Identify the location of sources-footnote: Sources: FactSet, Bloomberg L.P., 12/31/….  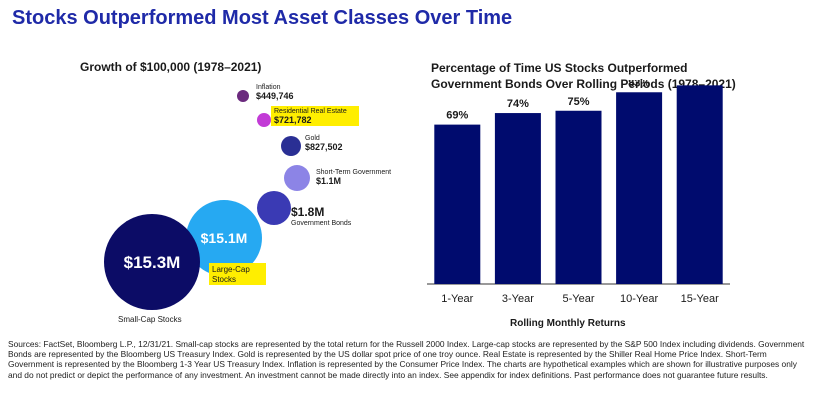
(406, 359).